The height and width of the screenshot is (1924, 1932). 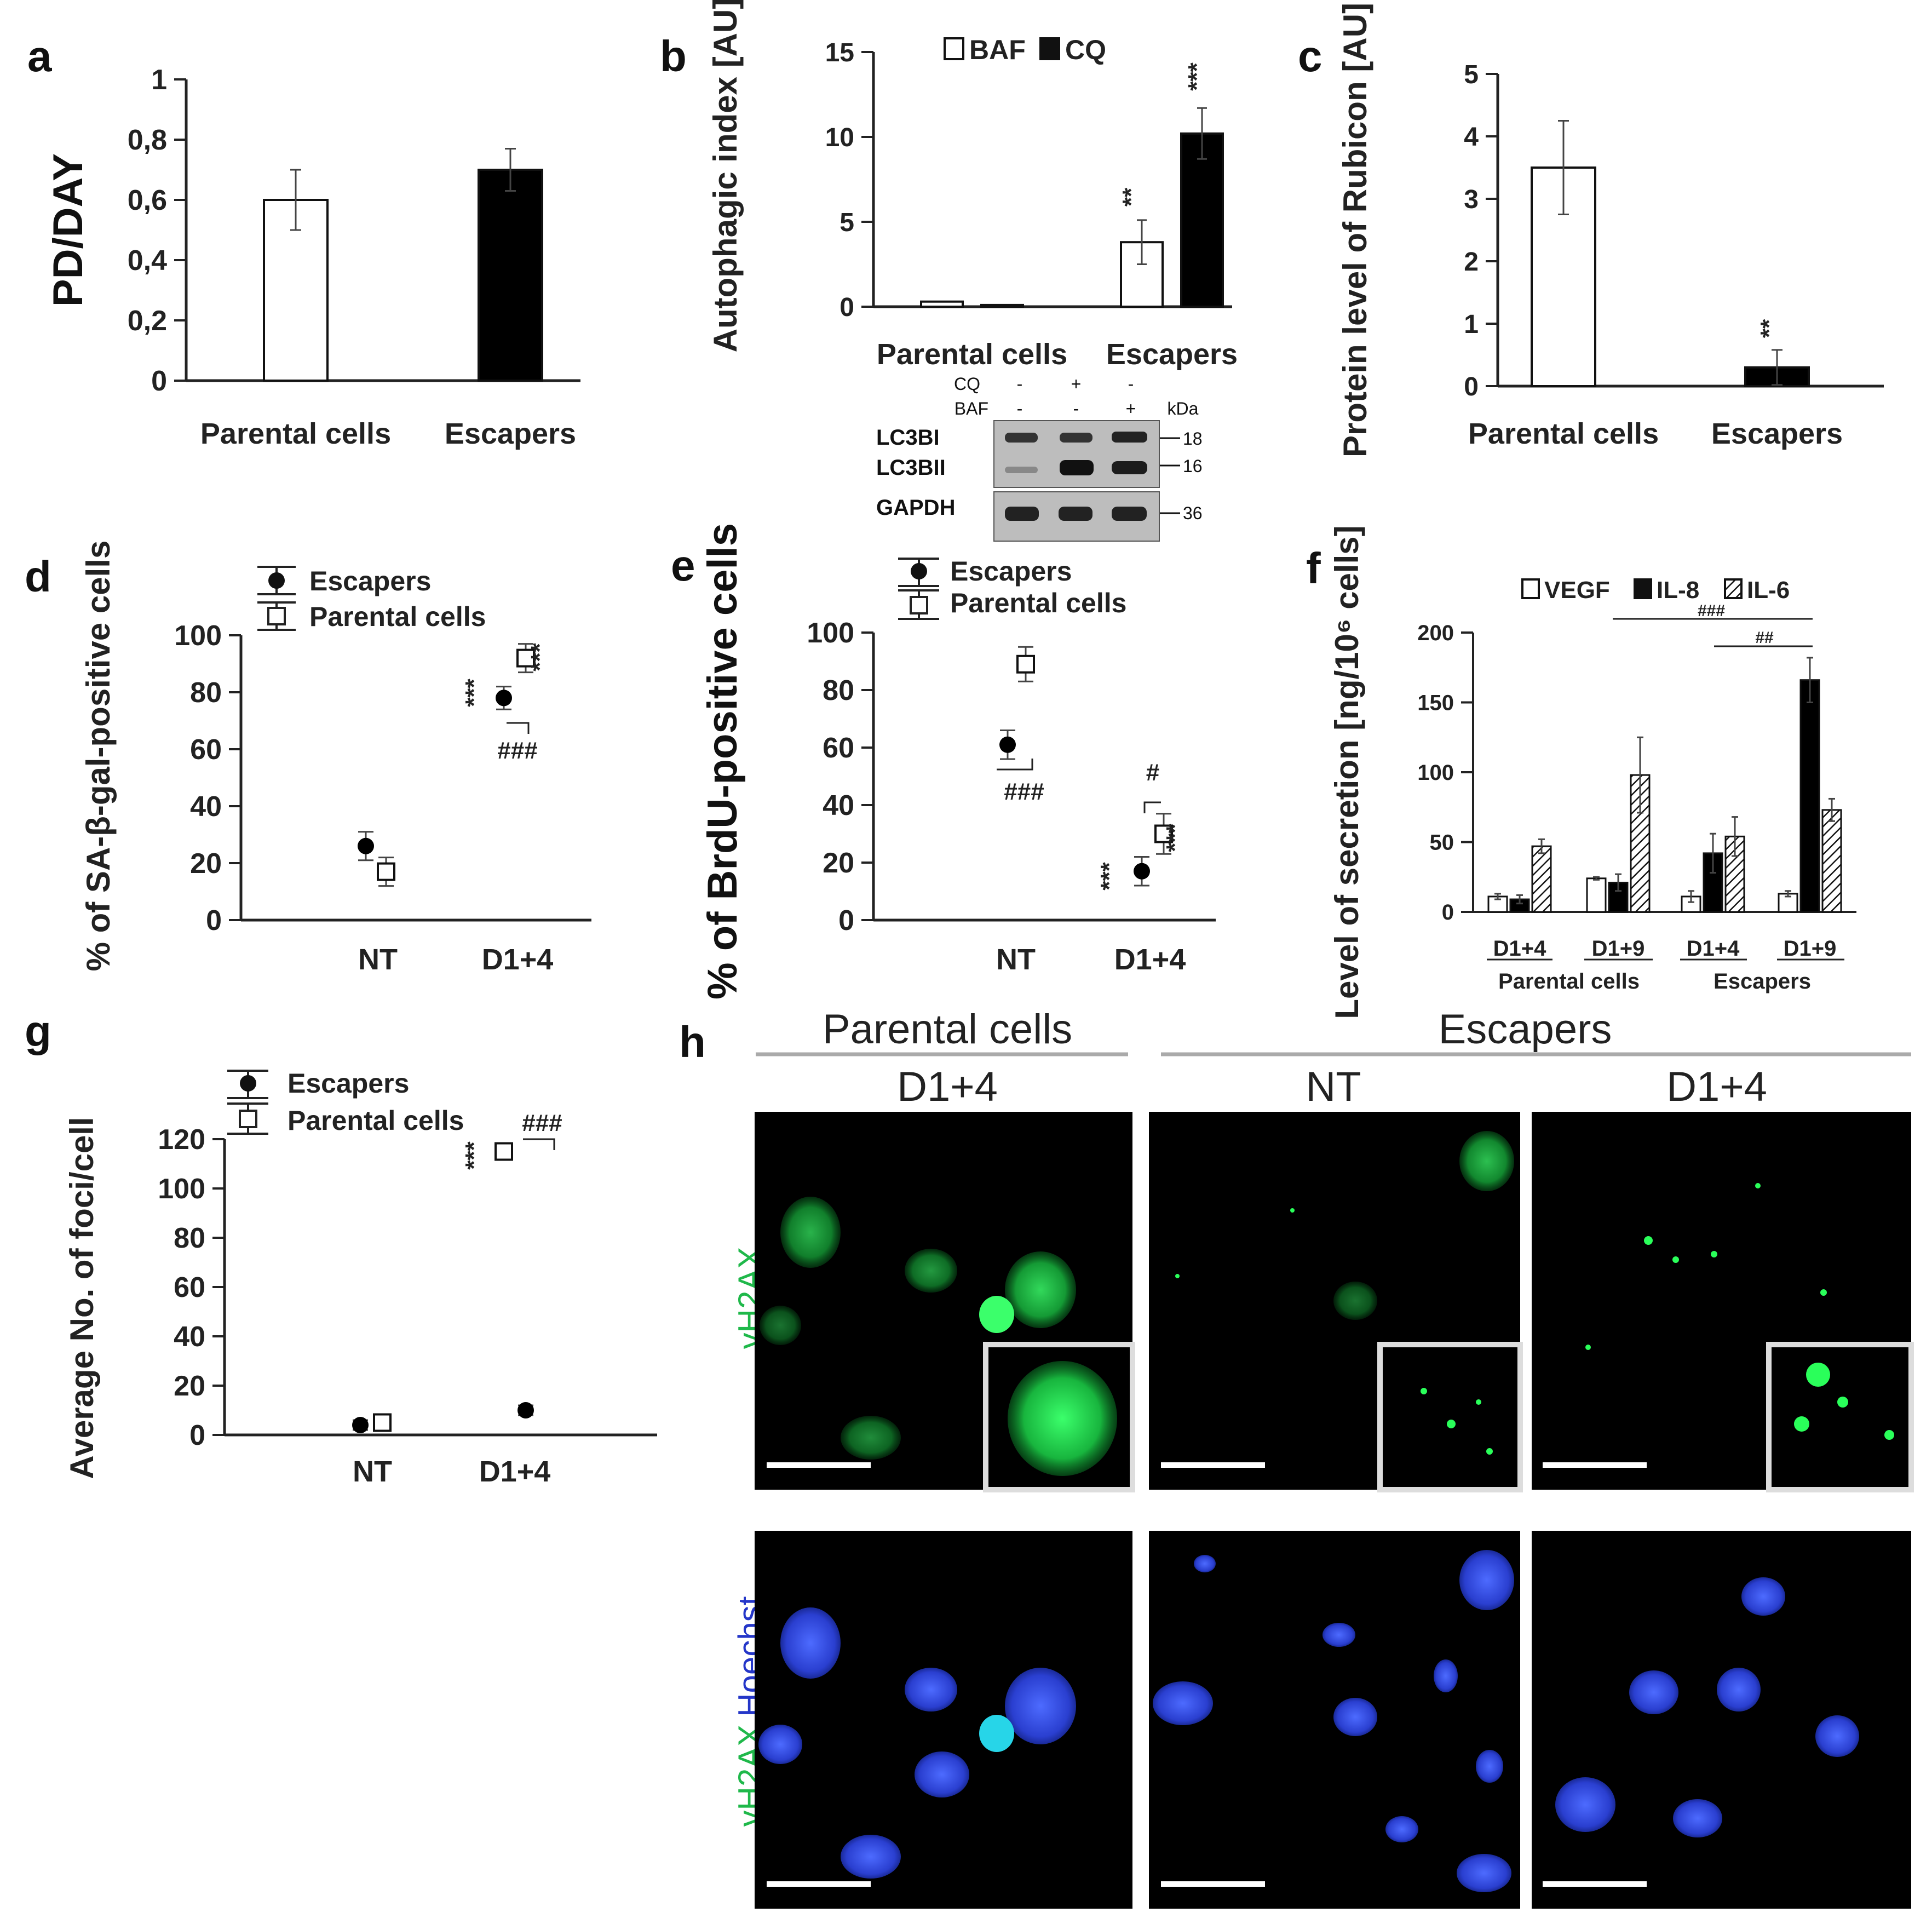 What do you see at coordinates (1016, 960) in the screenshot?
I see `panel-e-category-0: NT` at bounding box center [1016, 960].